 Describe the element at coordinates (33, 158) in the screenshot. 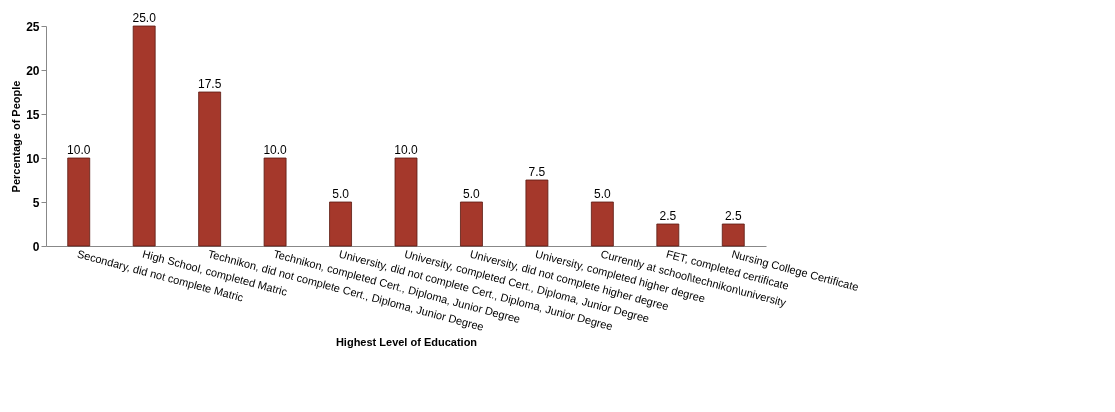

I see `y-tick-label: 10` at that location.